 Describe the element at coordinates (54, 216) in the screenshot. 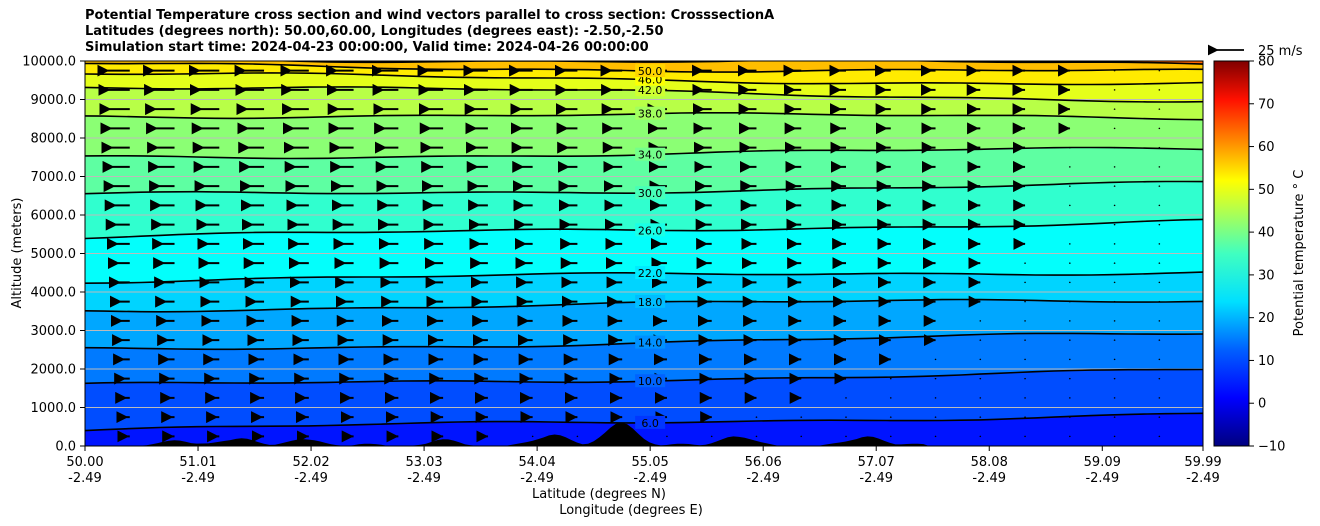

I see `y-tick-label: 6000.0` at that location.